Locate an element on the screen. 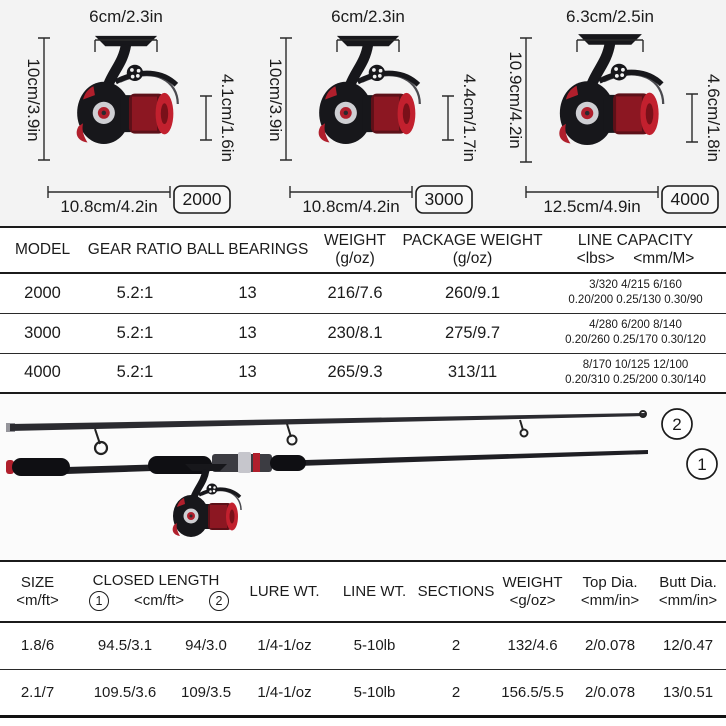 The width and height of the screenshot is (726, 726). model-badge-label: 3000 is located at coordinates (444, 199).